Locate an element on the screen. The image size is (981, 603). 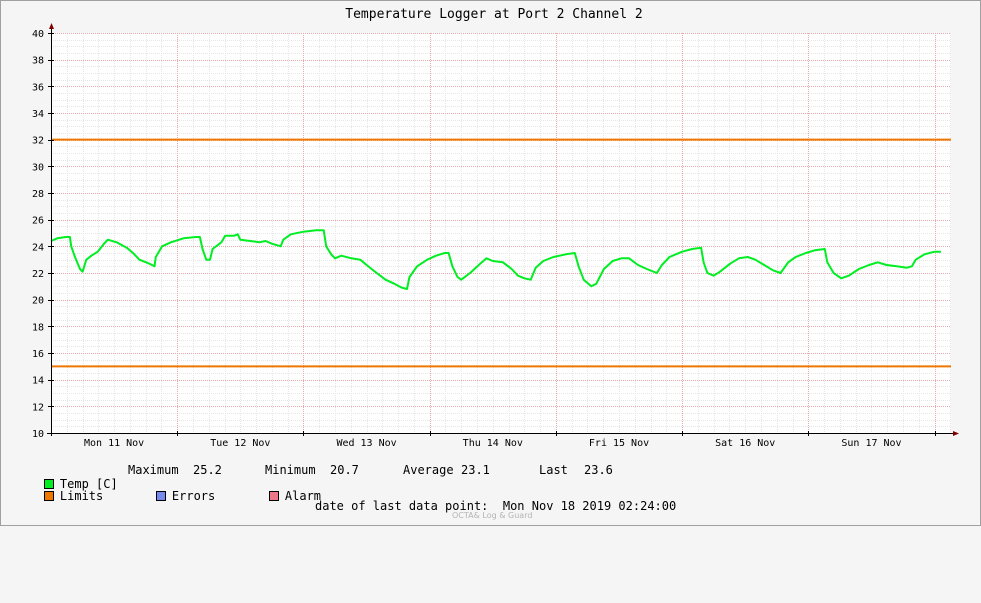
legend-avg-label: Average is located at coordinates (428, 470).